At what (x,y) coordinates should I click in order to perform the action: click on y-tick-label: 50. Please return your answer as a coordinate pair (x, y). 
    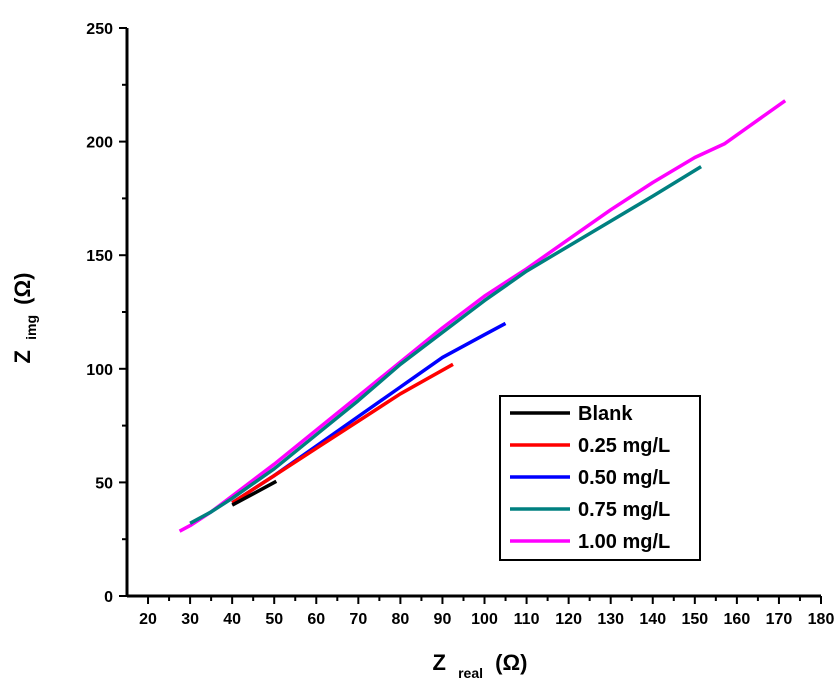
    Looking at the image, I should click on (104, 483).